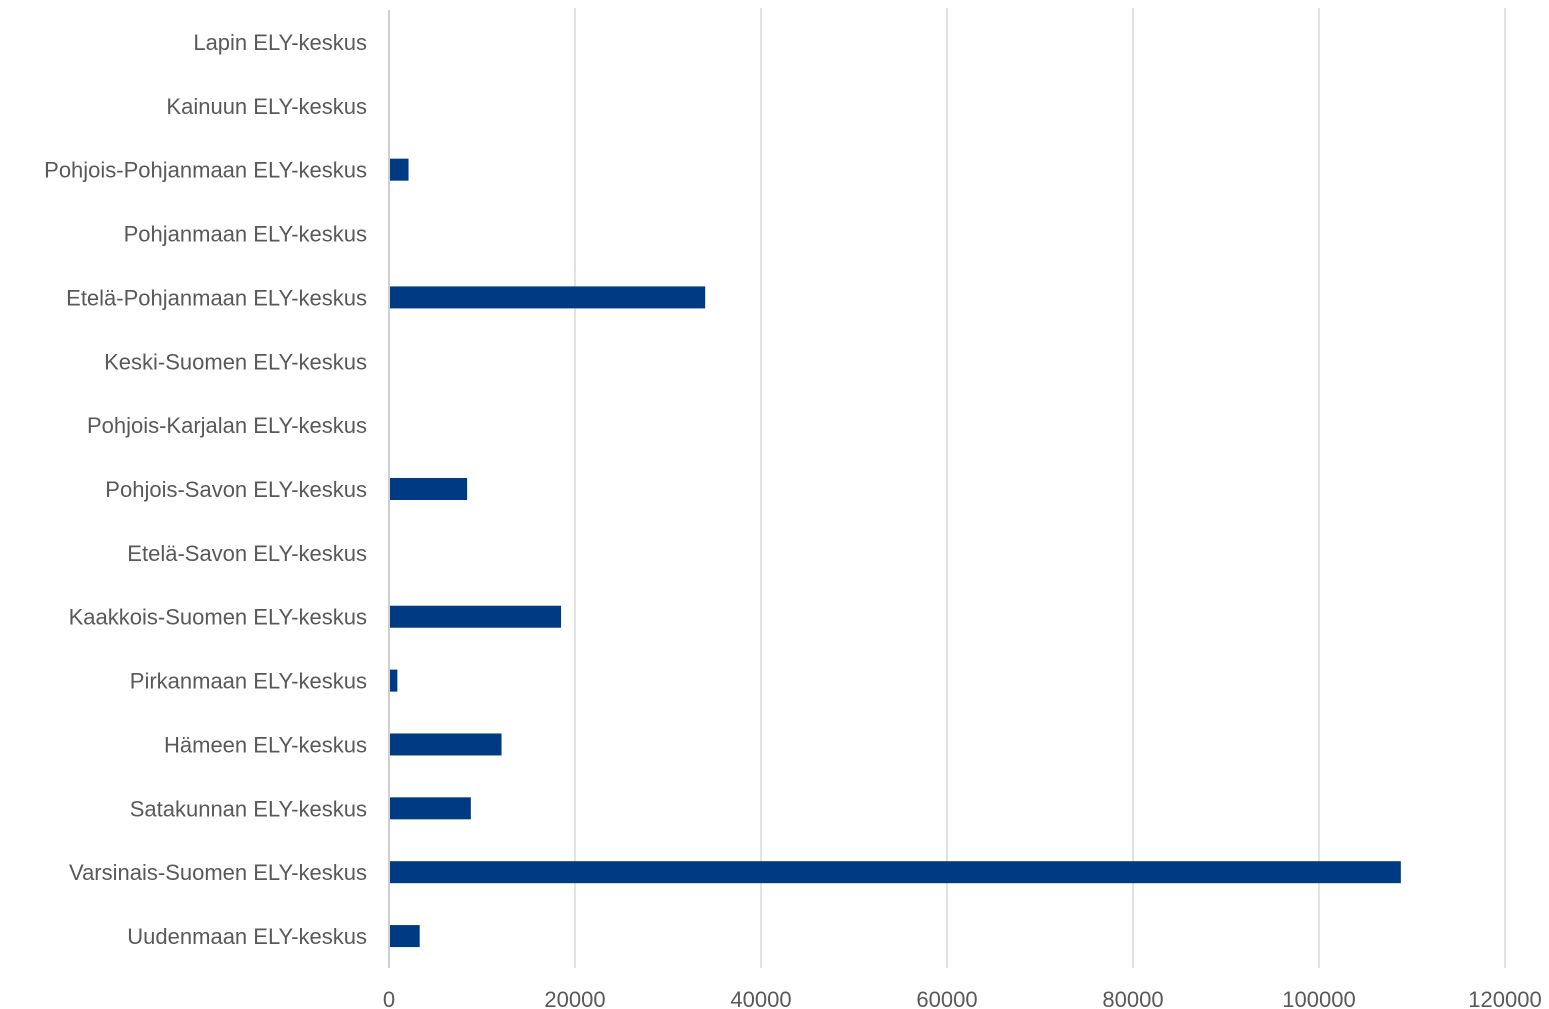 The height and width of the screenshot is (1009, 1549). Describe the element at coordinates (247, 936) in the screenshot. I see `category-label: Uudenmaan ELY-keskus` at that location.